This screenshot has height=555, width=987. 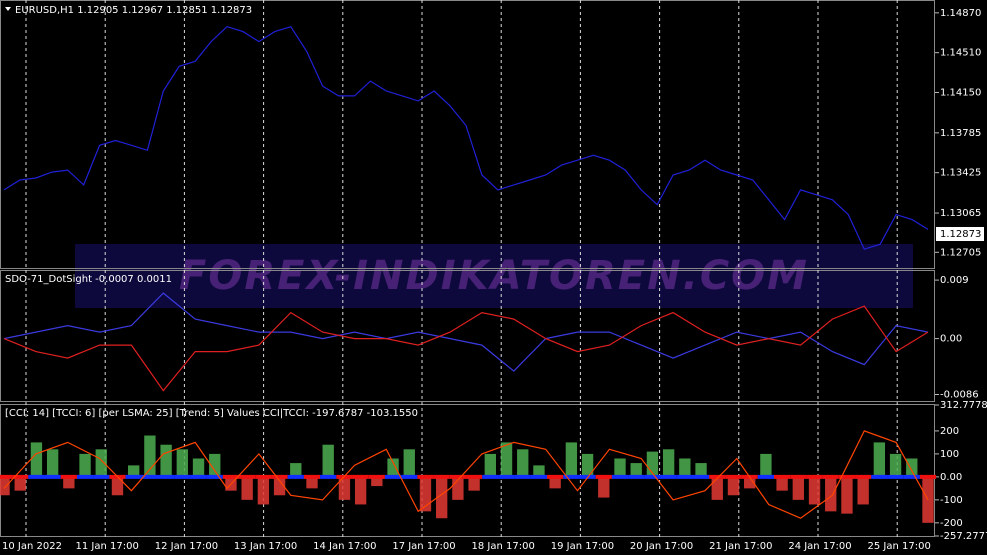 What do you see at coordinates (423, 546) in the screenshot?
I see `x-tick-label: 17 Jan 17:00` at bounding box center [423, 546].